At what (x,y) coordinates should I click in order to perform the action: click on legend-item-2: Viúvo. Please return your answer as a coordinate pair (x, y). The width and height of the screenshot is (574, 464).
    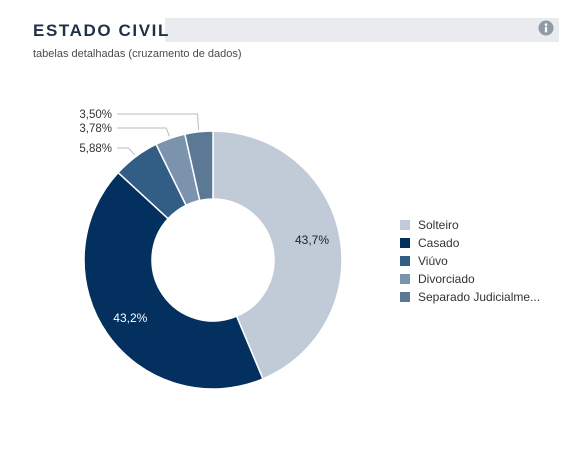
    Looking at the image, I should click on (470, 261).